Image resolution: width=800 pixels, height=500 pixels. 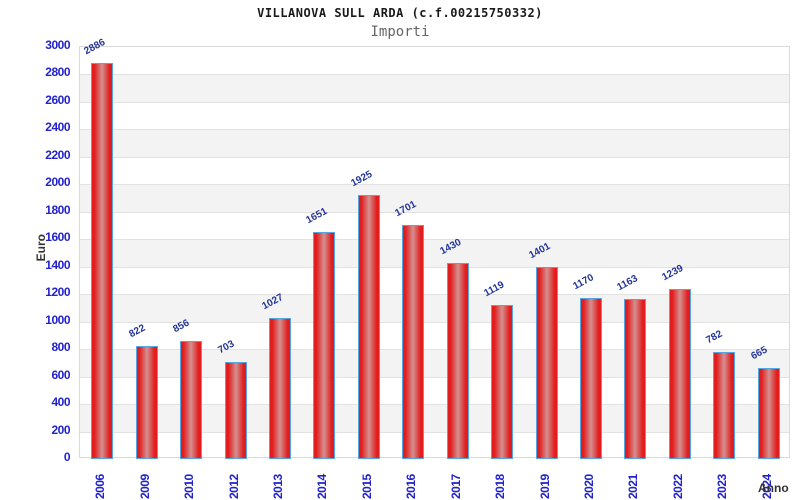 What do you see at coordinates (57, 264) in the screenshot?
I see `y-tick-label-1400: 1400` at bounding box center [57, 264].